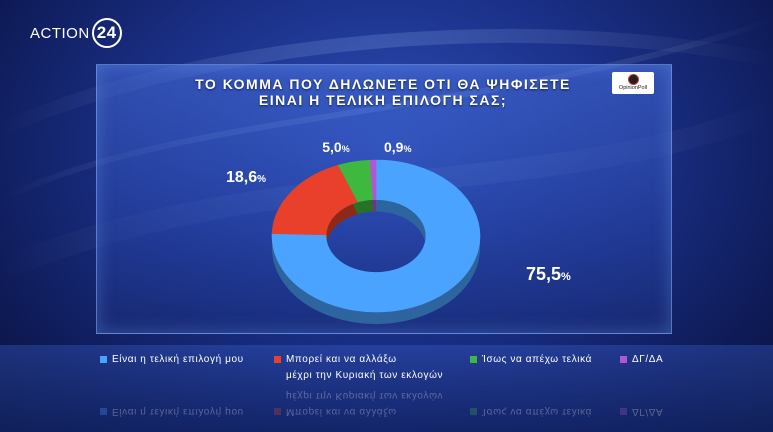 Image resolution: width=773 pixels, height=432 pixels. I want to click on data-label-value: 75,5, so click(543, 274).